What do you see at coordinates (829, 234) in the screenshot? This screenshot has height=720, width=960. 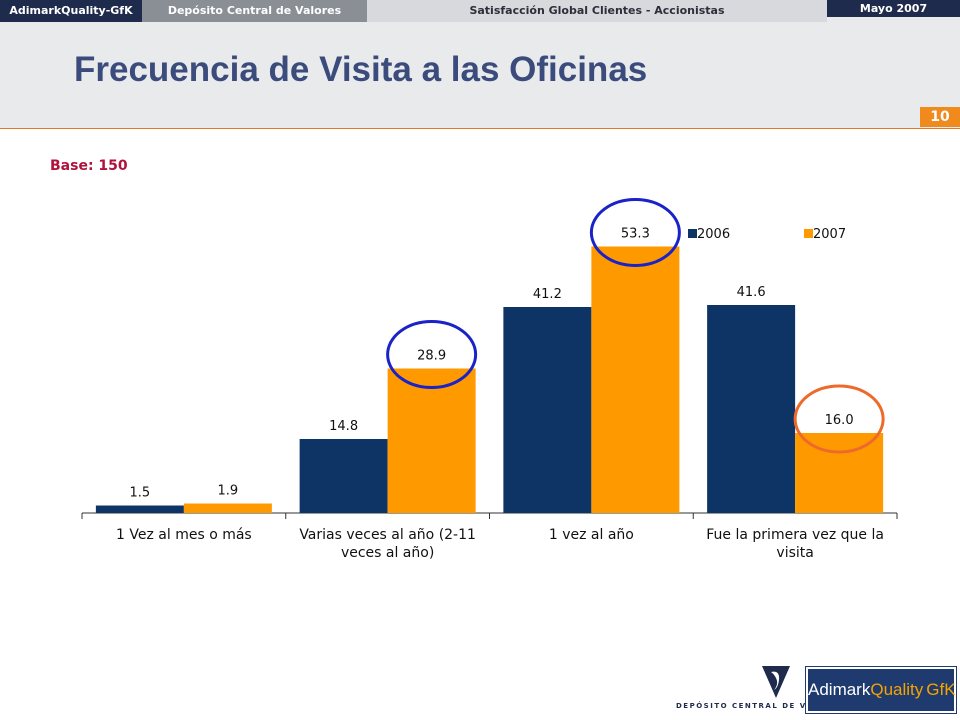 I see `legend-label-2007: 2007` at bounding box center [829, 234].